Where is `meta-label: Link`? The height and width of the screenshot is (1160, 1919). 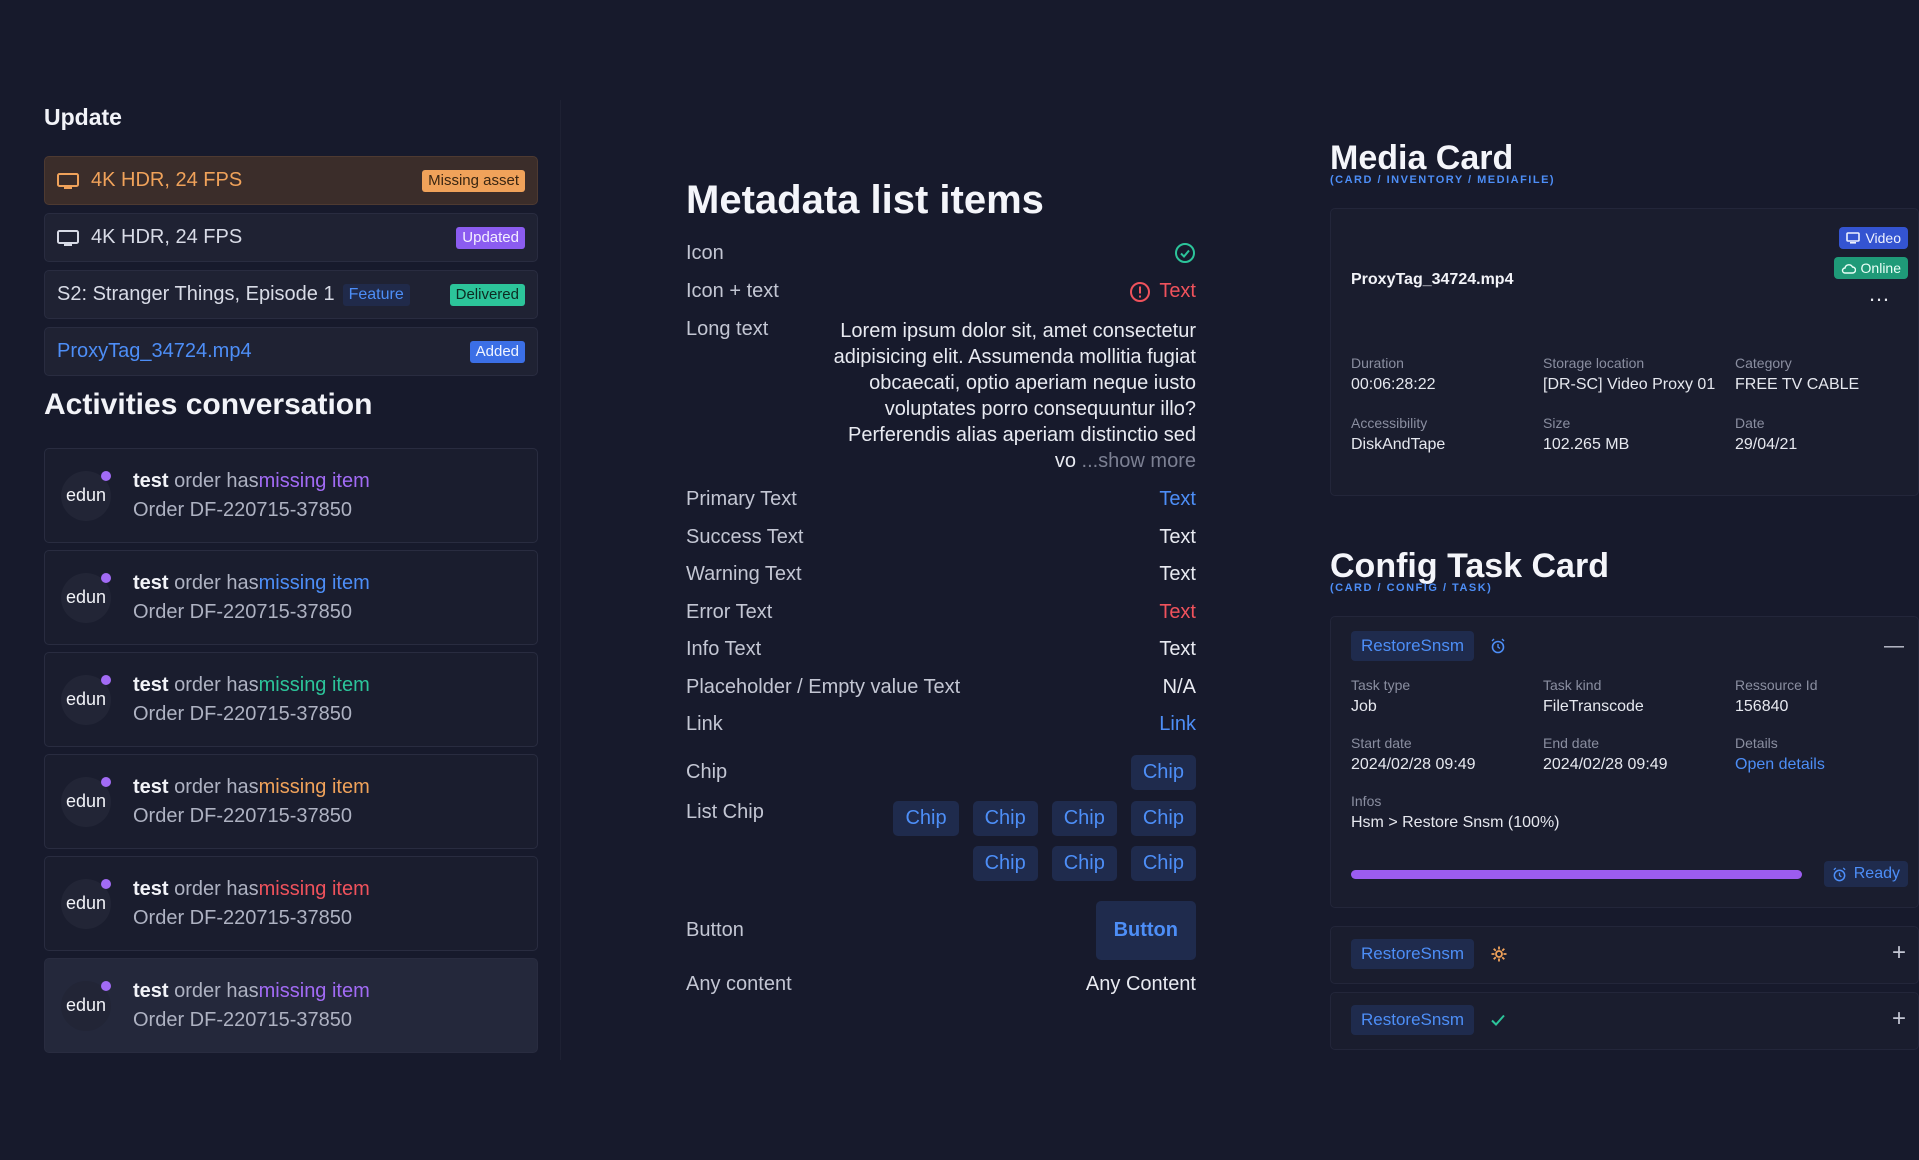 meta-label: Link is located at coordinates (704, 724).